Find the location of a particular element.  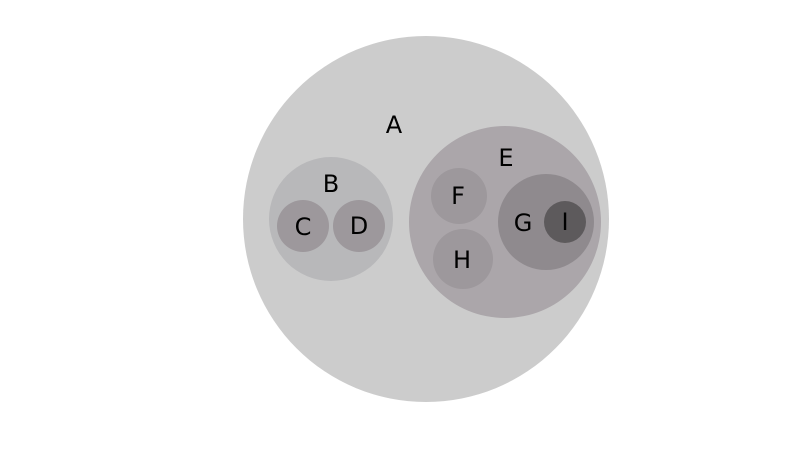

circle-d is located at coordinates (359, 226).